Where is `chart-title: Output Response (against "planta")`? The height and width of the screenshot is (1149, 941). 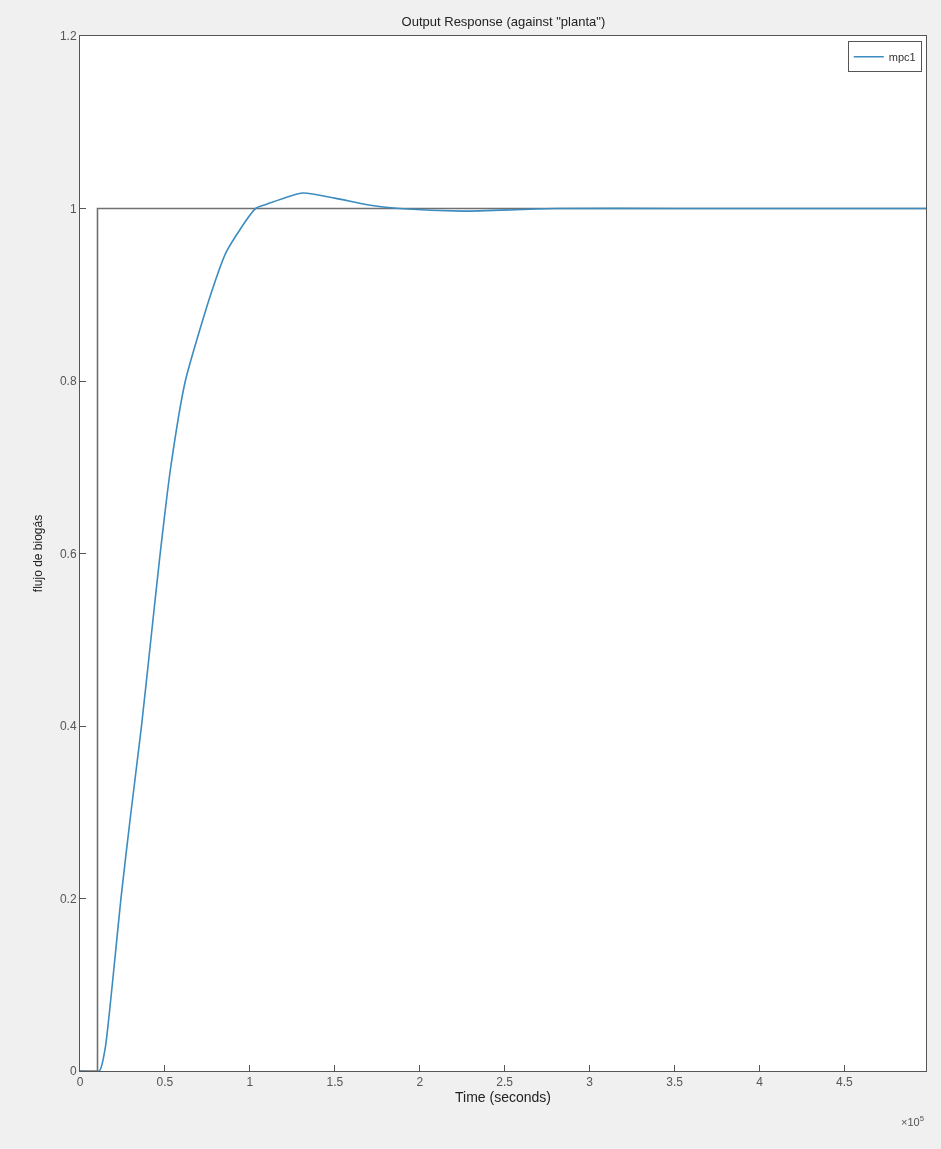 chart-title: Output Response (against "planta") is located at coordinates (503, 22).